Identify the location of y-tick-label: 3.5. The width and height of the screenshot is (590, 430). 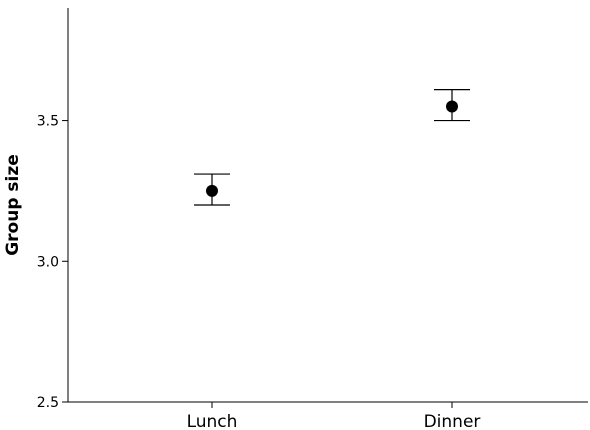
(48, 122).